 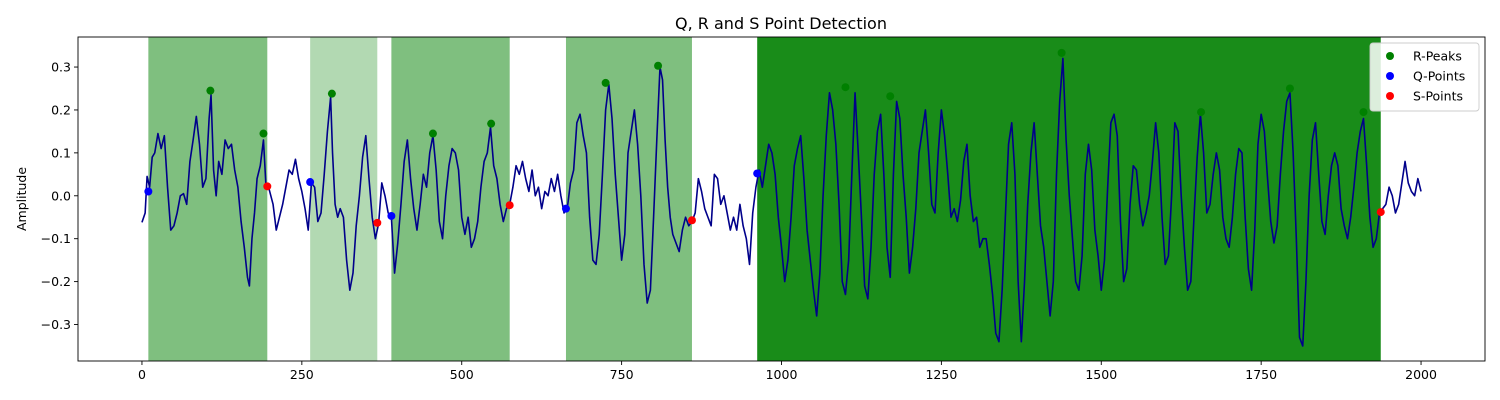 I want to click on y-tick-label: 0.3, so click(x=61, y=67).